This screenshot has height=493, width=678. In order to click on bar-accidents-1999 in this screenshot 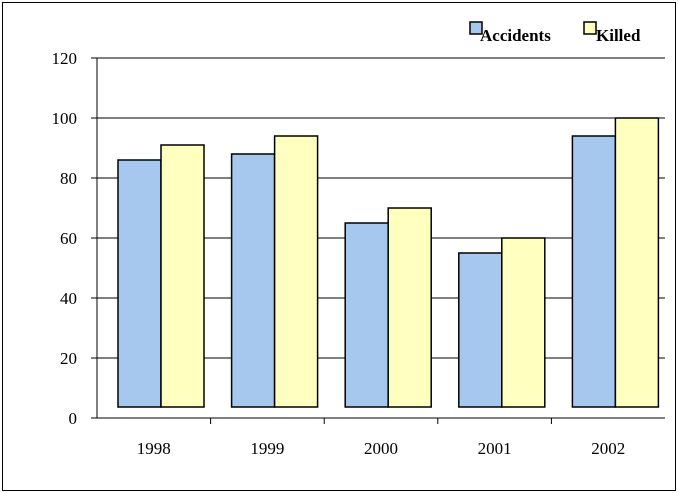, I will do `click(253, 280)`.